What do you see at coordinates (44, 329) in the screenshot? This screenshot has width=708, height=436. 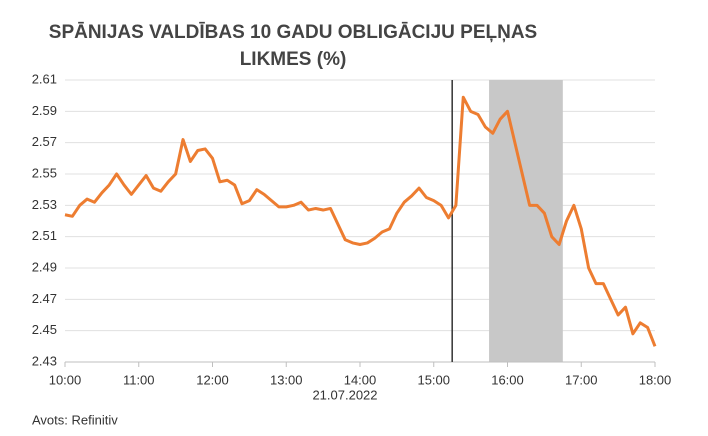 I see `y-tick-label: 2.45` at bounding box center [44, 329].